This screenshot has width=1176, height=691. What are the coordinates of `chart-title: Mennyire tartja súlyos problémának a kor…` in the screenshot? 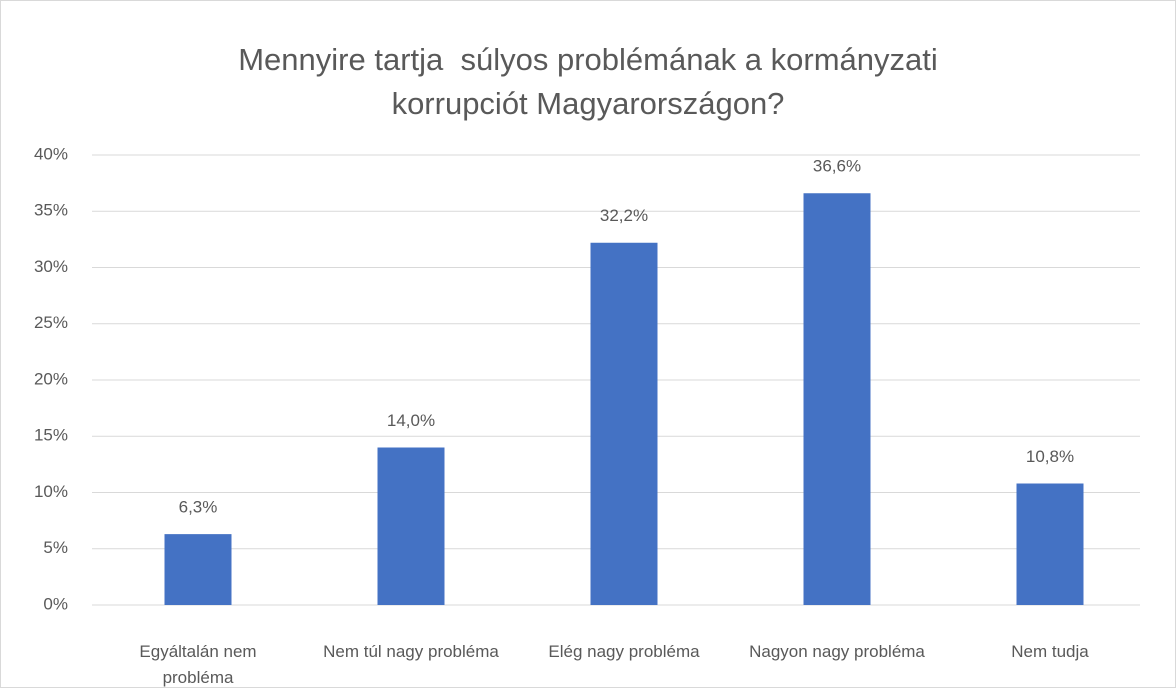 It's located at (592, 81).